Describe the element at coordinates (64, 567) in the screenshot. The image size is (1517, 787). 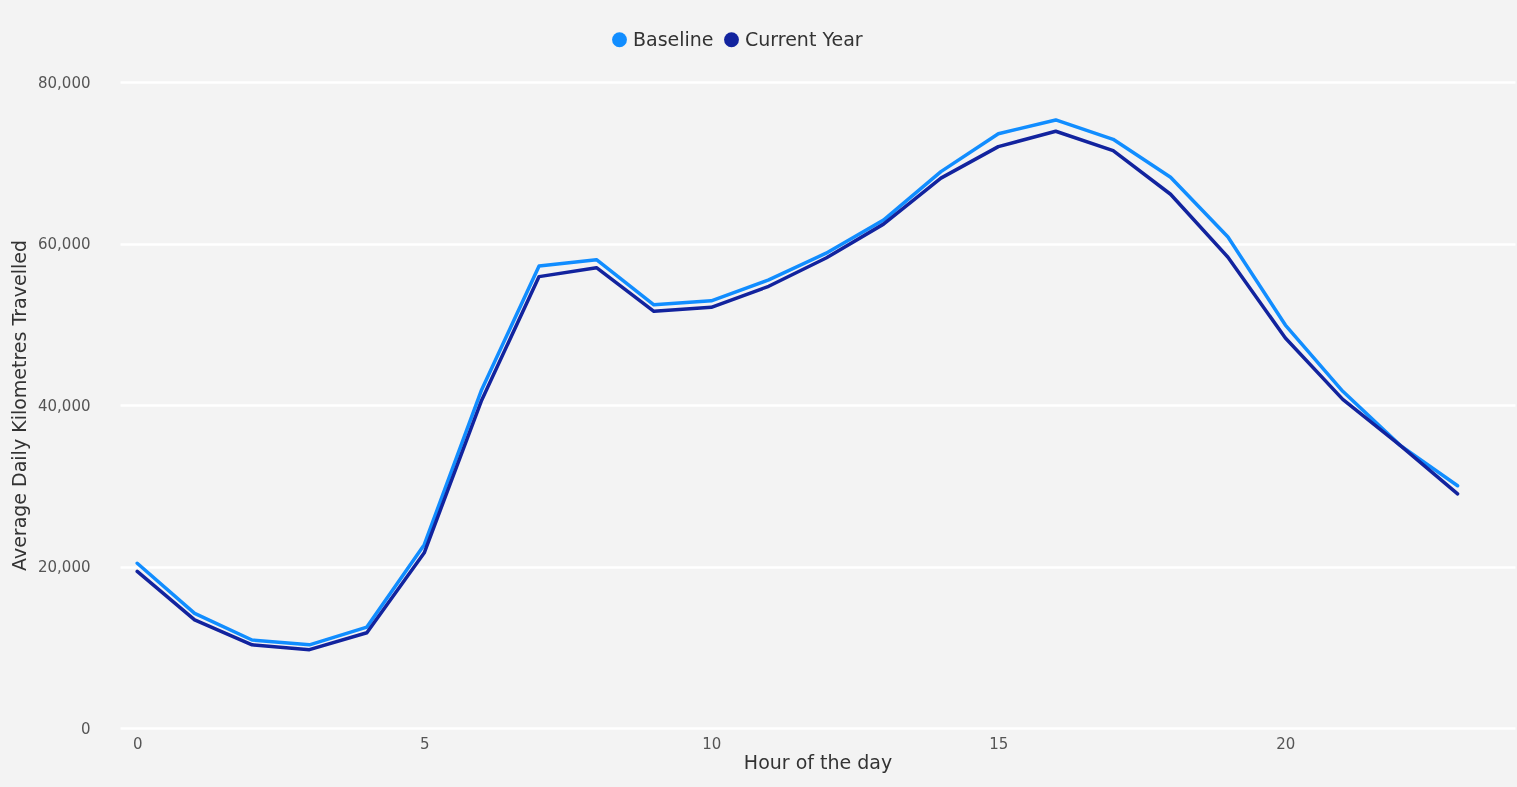
I see `y-tick-label: 20,000` at that location.